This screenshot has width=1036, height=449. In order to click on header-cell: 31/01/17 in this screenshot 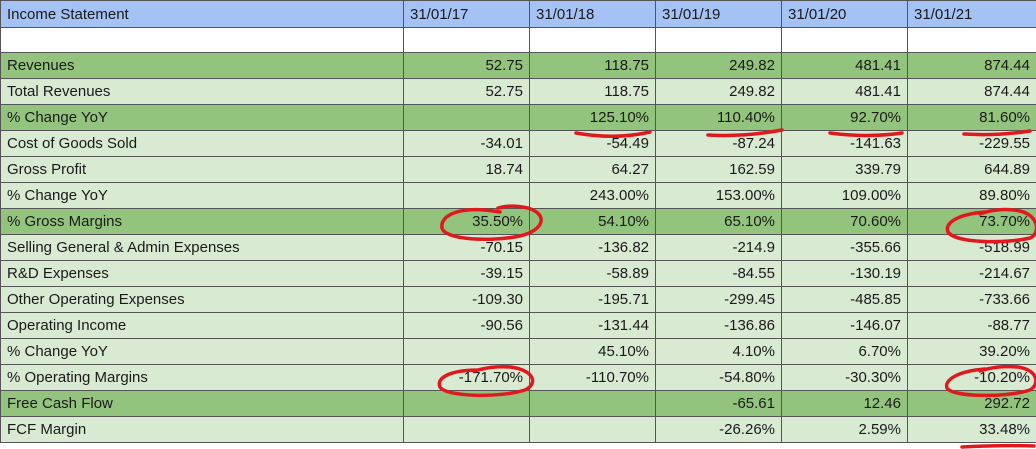, I will do `click(466, 14)`.